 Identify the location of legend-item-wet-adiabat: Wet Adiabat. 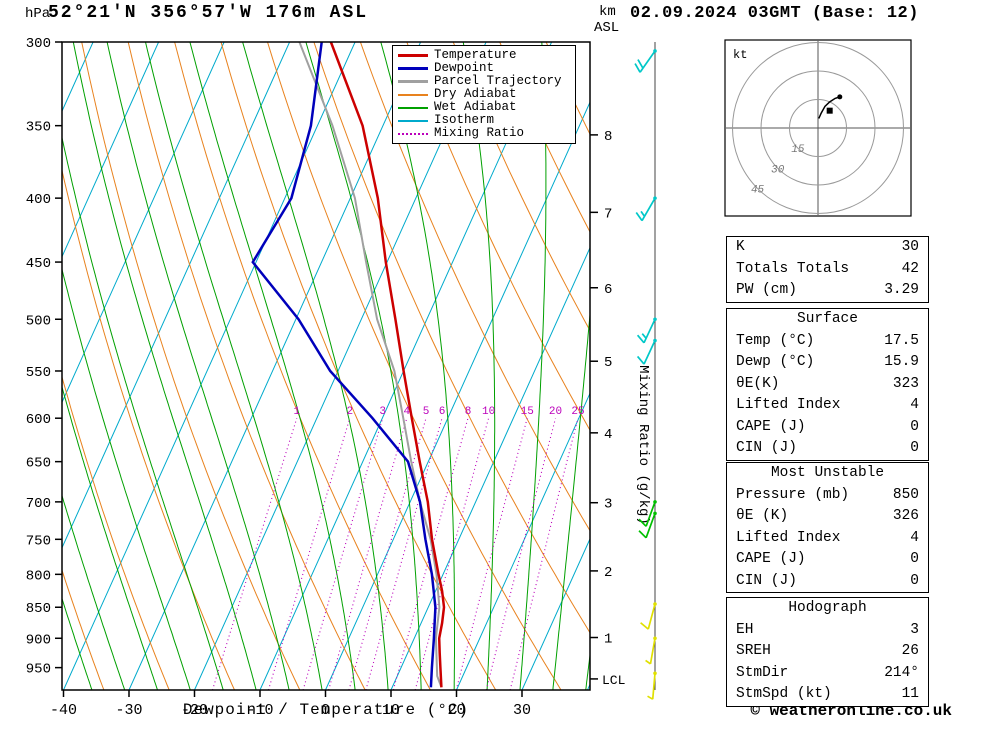
(484, 107).